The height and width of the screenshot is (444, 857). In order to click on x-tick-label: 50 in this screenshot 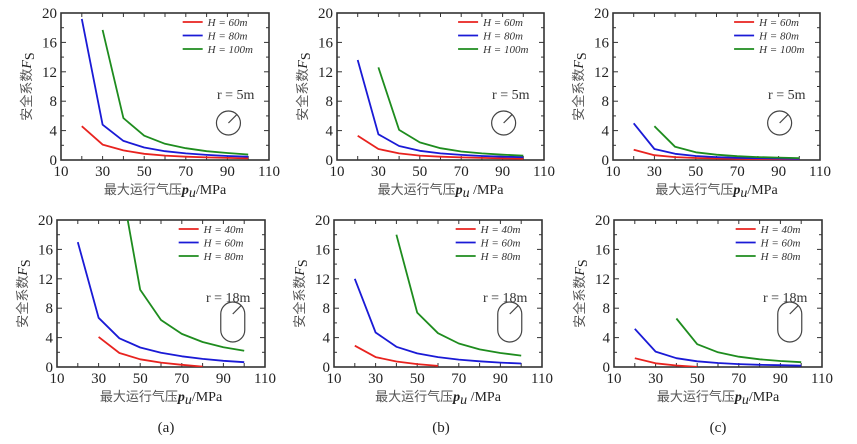, I will do `click(417, 379)`.